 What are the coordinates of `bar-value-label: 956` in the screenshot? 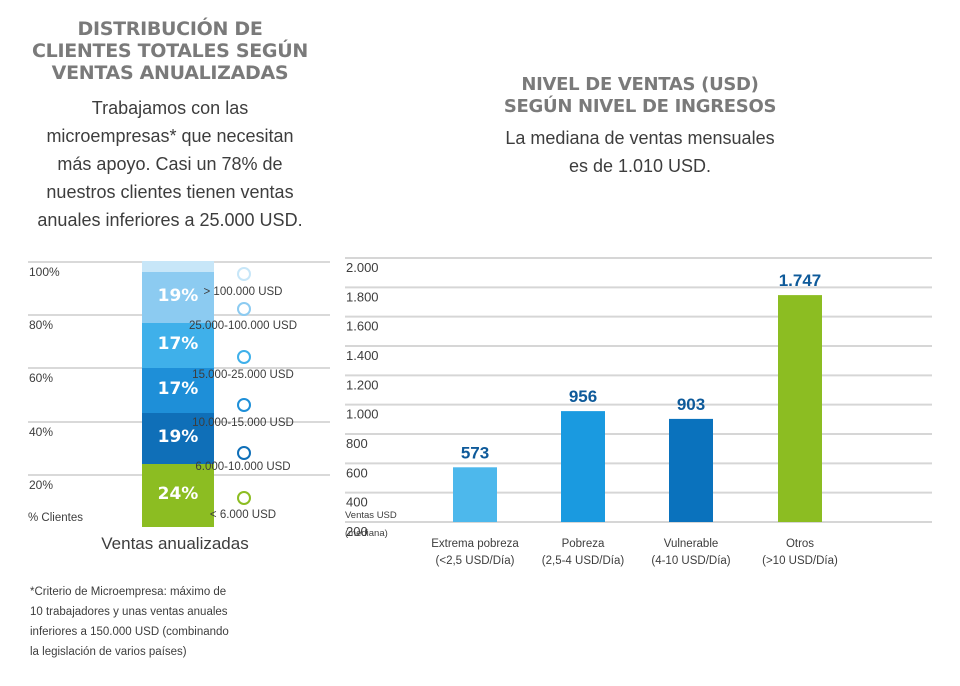 It's located at (583, 396).